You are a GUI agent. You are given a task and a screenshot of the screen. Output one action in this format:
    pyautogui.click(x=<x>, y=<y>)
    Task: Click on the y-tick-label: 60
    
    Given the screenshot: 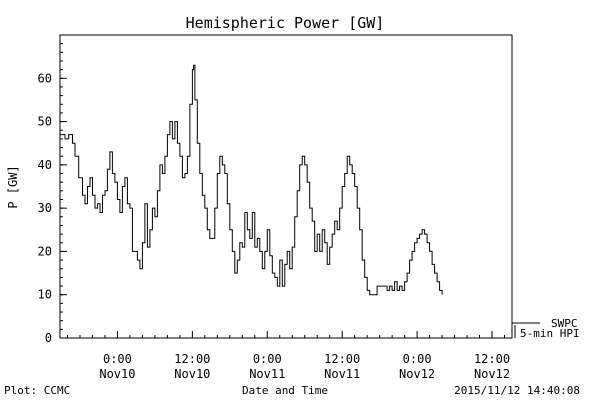 What is the action you would take?
    pyautogui.click(x=45, y=78)
    